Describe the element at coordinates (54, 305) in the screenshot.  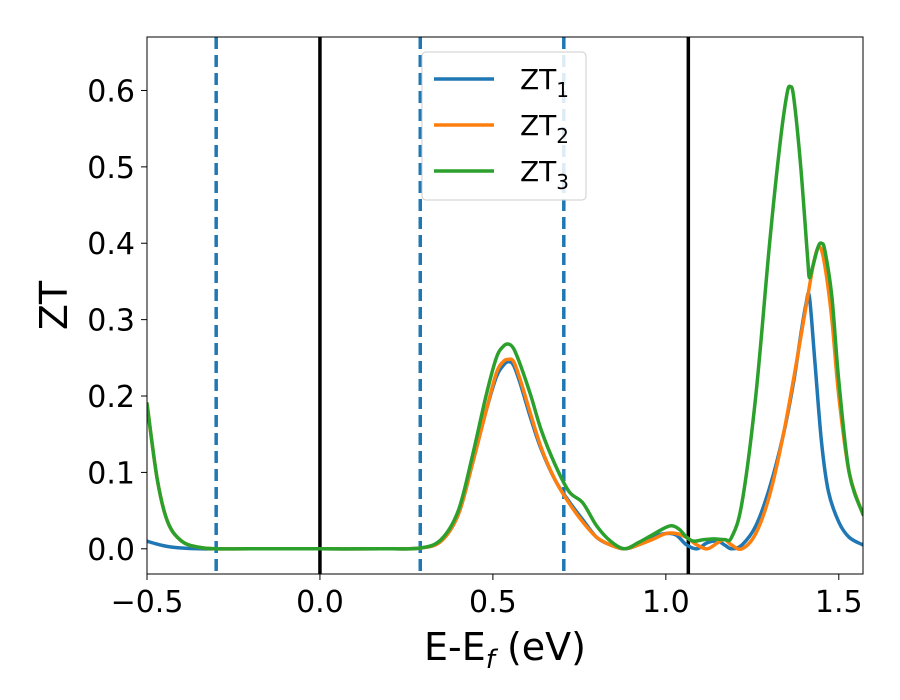
I see `y-axis-title: ZT` at that location.